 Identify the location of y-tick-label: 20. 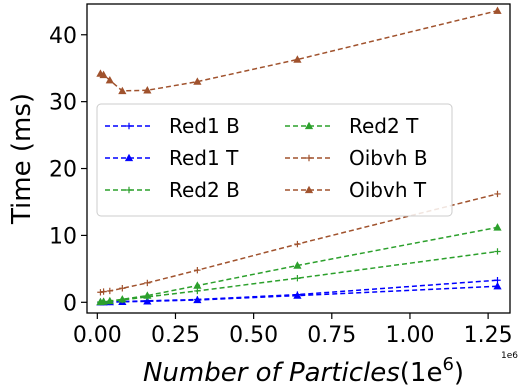
(63, 170).